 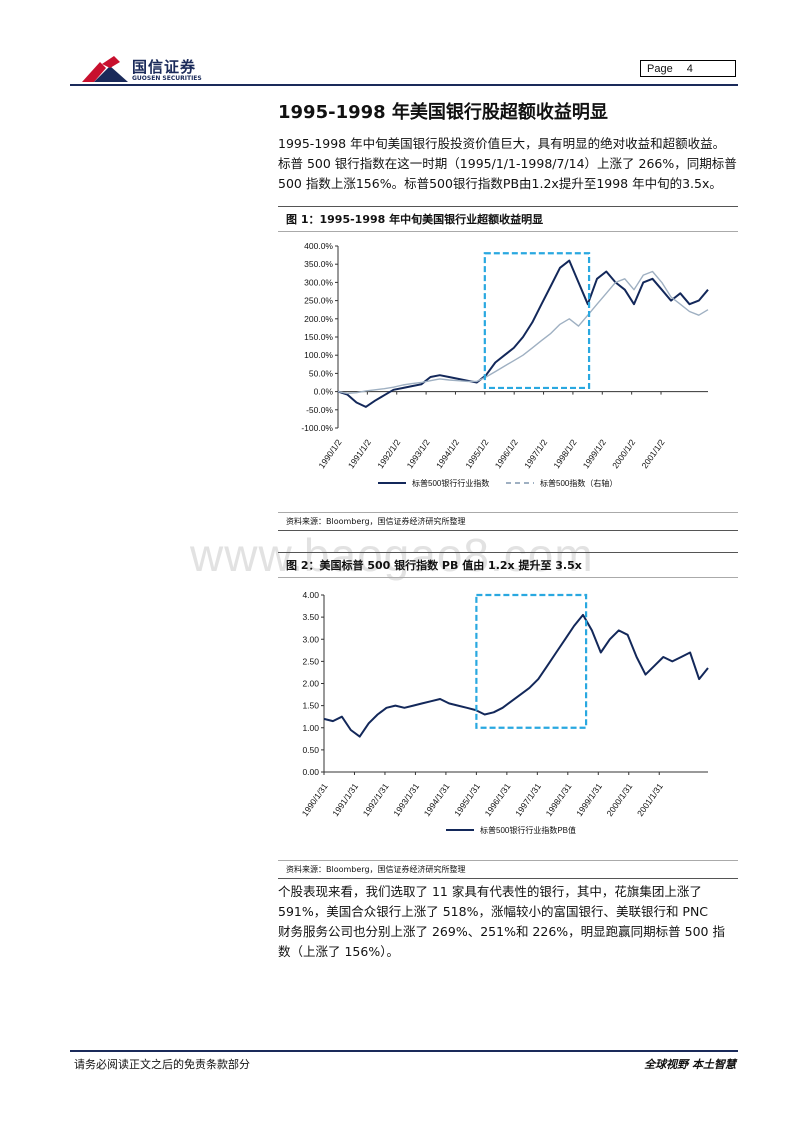 What do you see at coordinates (528, 830) in the screenshot?
I see `legend-label: 标普500银行行业指数PB值` at bounding box center [528, 830].